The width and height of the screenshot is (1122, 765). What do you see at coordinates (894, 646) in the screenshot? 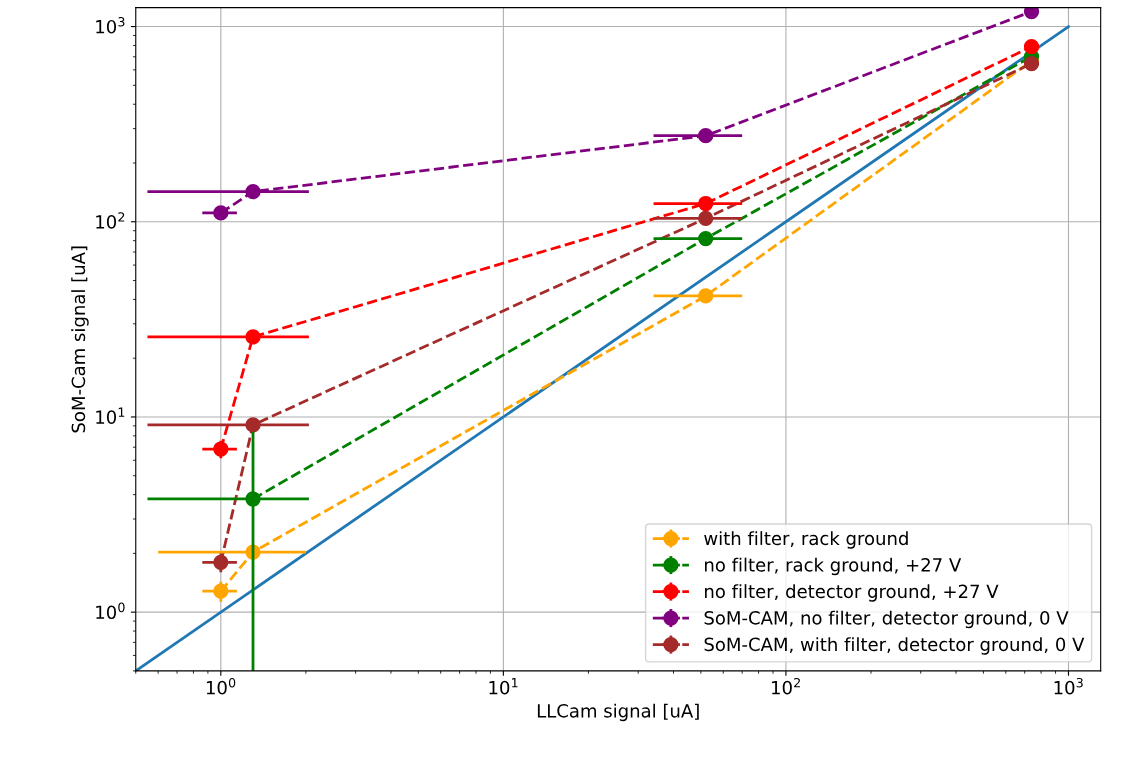
I see `legend-label: SoM-CAM, with filter, detector ground, 0 V` at bounding box center [894, 646].